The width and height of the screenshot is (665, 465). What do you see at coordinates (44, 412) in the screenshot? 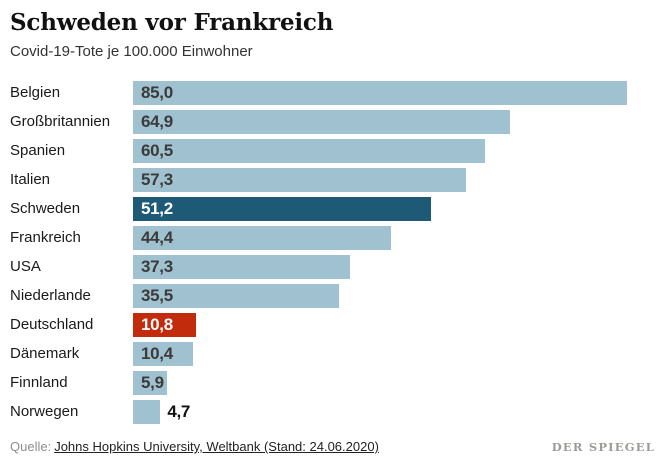
I see `country-label: Norwegen` at bounding box center [44, 412].